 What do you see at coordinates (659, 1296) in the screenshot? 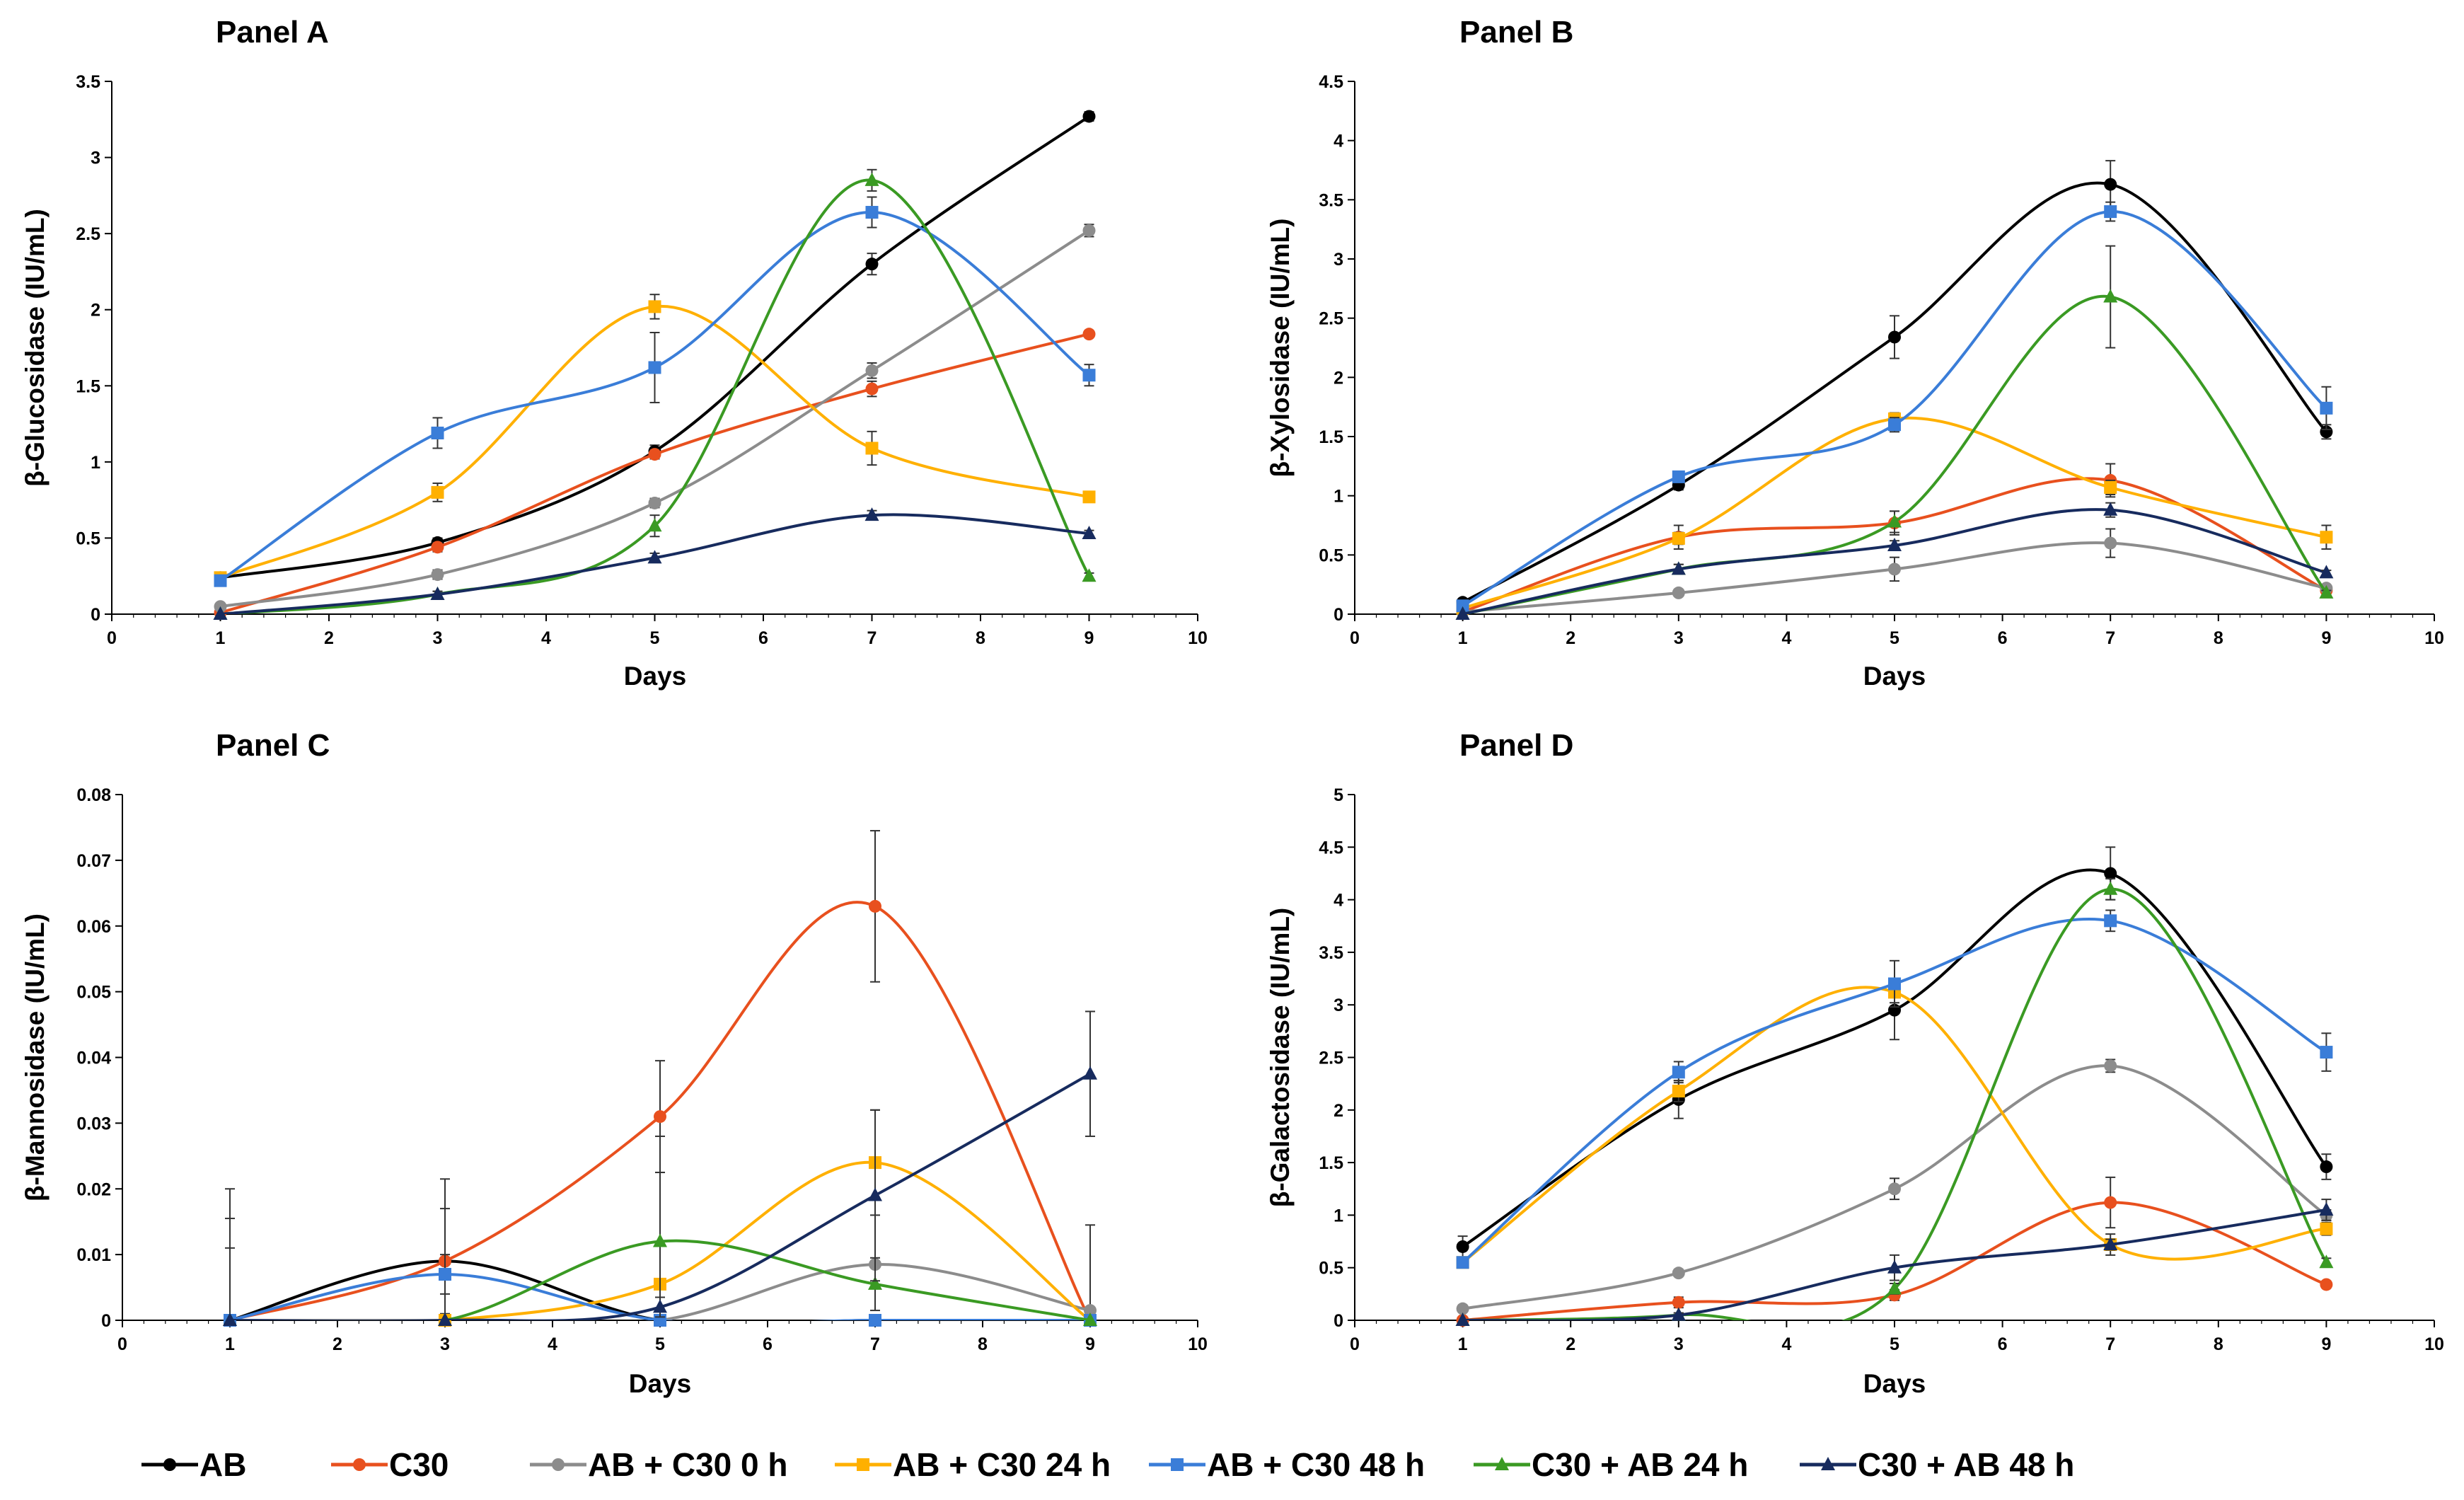
I see `panel-c-line-ab-c30-48-h` at bounding box center [659, 1296].